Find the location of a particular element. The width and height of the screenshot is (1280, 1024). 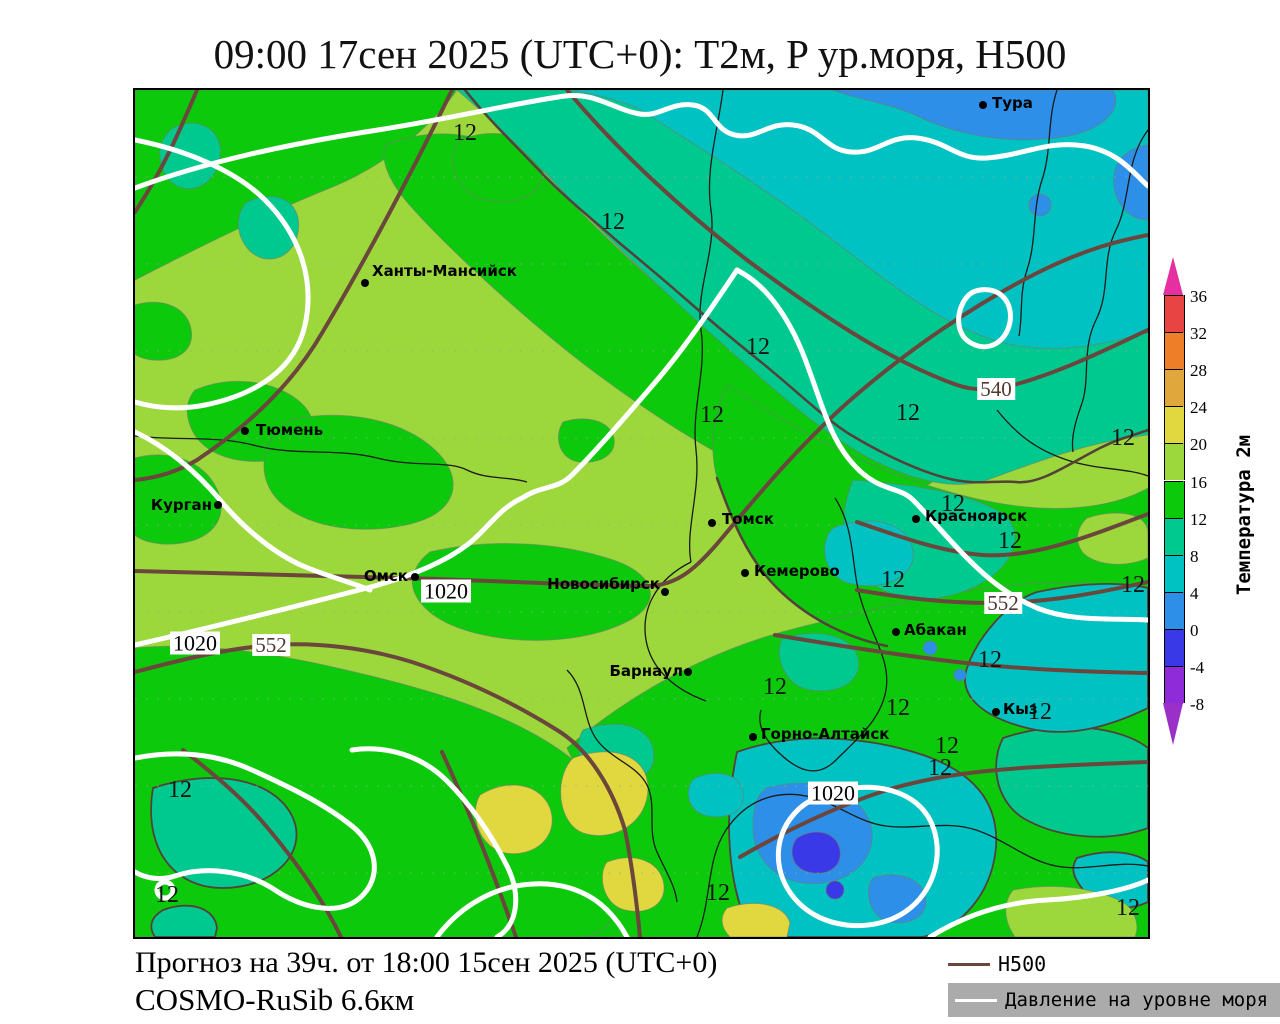

city-label: Тюмень is located at coordinates (290, 430).